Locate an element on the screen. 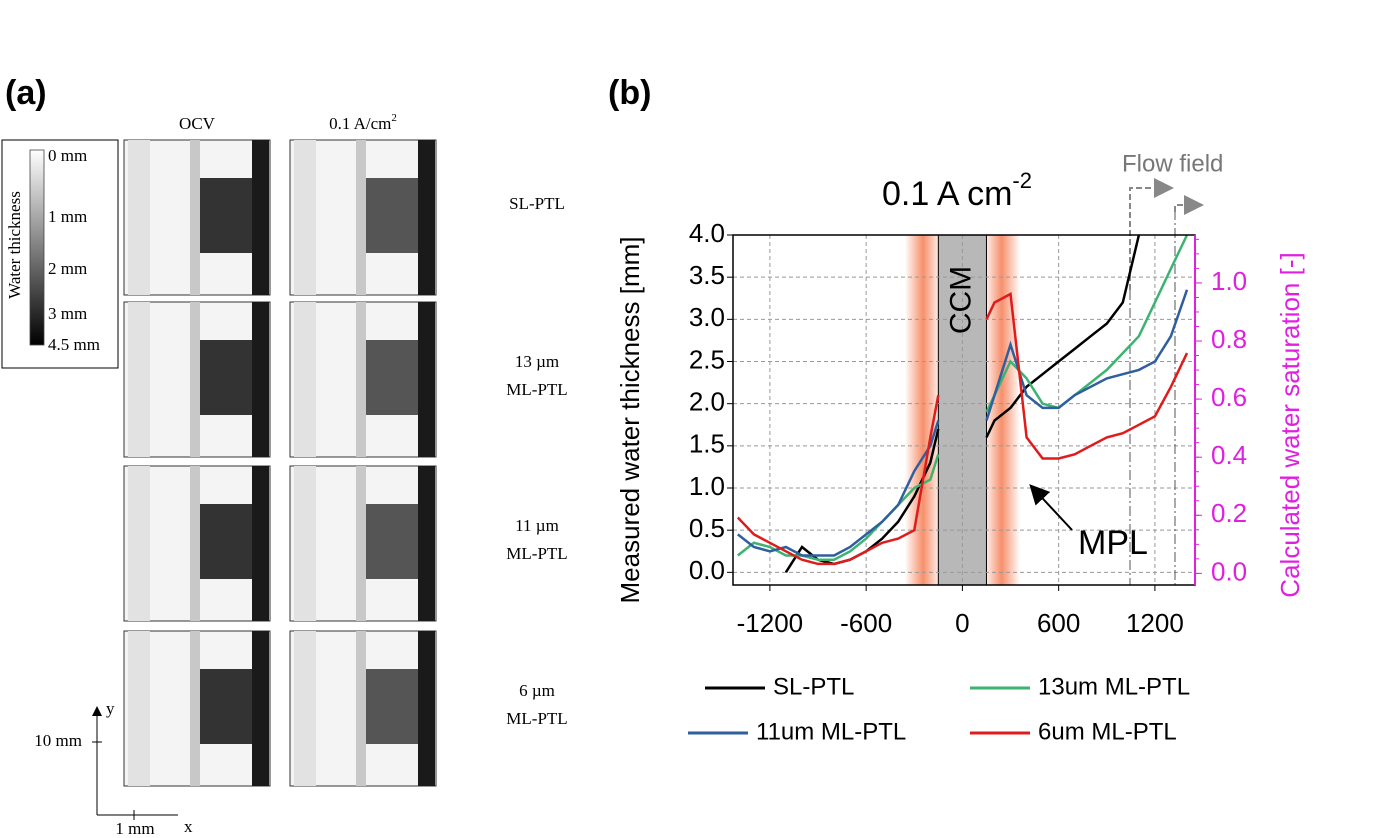  panel-label: (b) is located at coordinates (629, 93).